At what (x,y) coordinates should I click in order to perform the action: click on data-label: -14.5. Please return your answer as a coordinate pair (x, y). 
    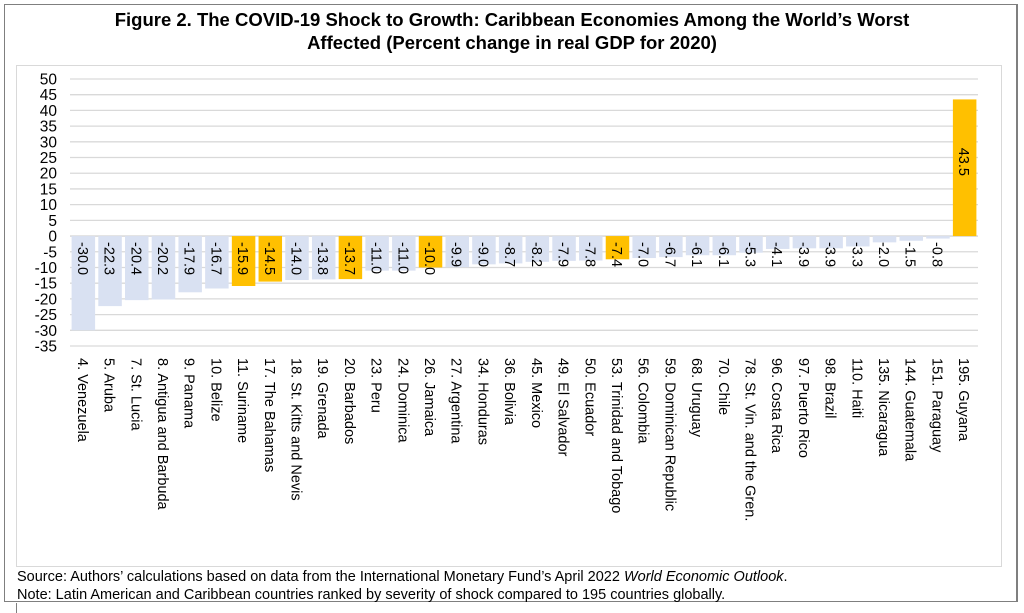
    Looking at the image, I should click on (269, 258).